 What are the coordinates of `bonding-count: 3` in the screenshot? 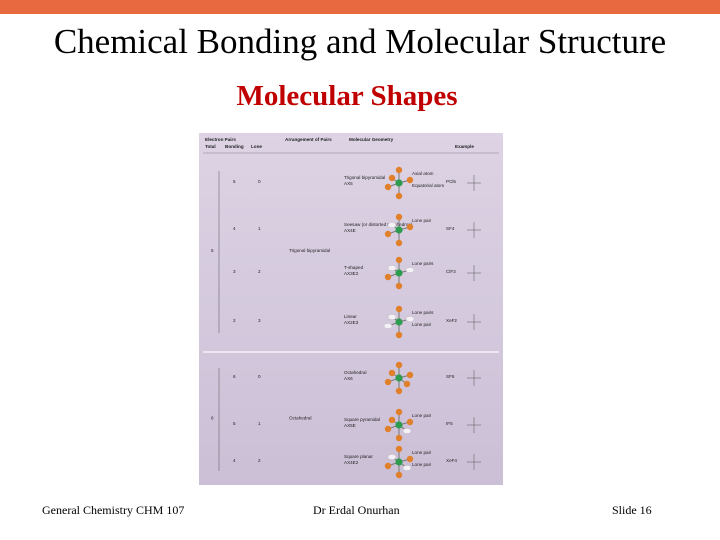 It's located at (234, 271).